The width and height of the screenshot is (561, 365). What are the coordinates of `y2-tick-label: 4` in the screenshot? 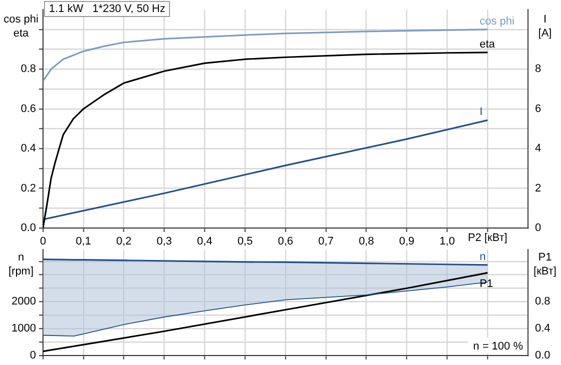 It's located at (538, 148).